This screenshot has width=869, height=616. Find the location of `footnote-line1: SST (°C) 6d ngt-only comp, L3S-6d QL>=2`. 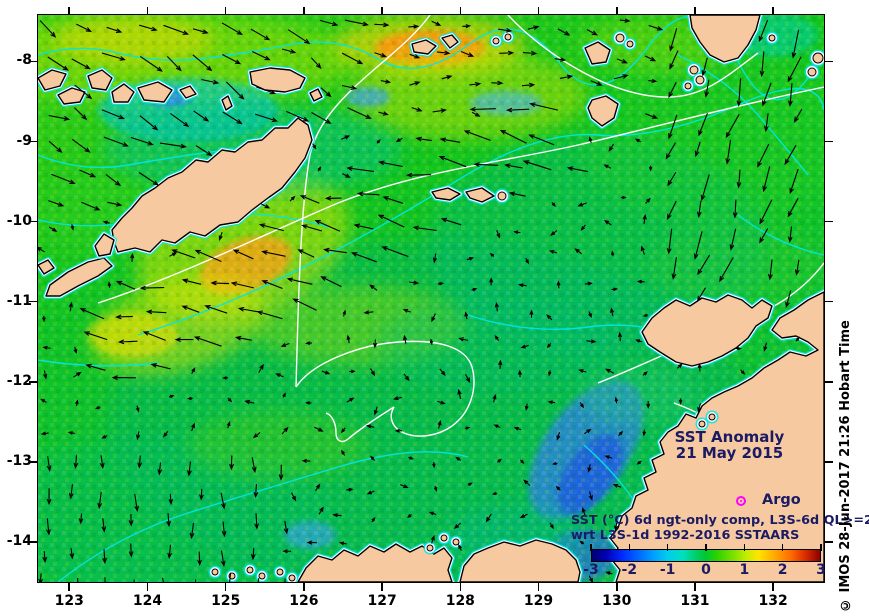

footnote-line1: SST (°C) 6d ngt-only comp, L3S-6d QL>=2 is located at coordinates (720, 520).